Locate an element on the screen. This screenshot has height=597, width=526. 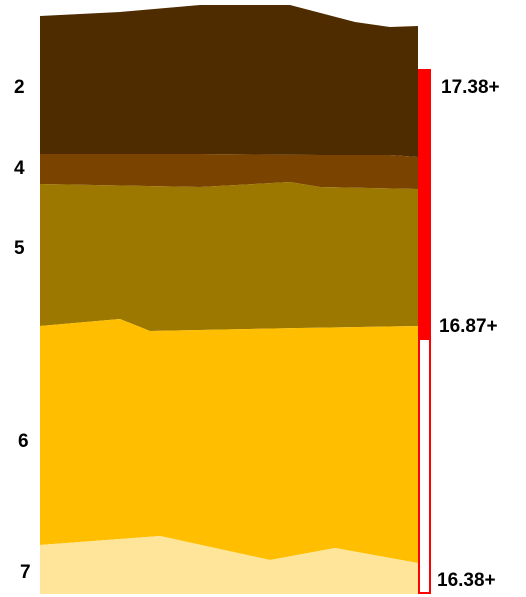
layer-label-6: 6 is located at coordinates (23, 441).